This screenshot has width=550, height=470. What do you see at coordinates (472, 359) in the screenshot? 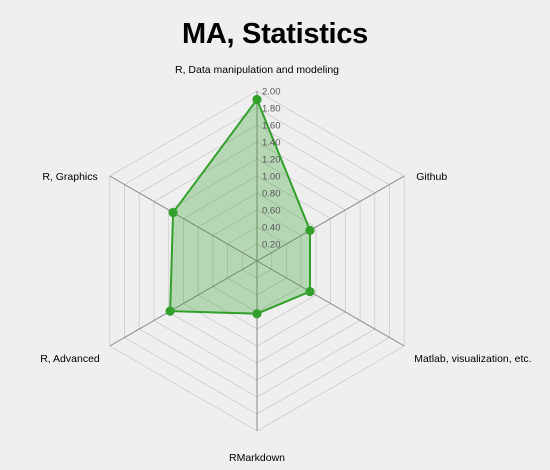
I see `axis-label: Matlab, visualization, etc.` at bounding box center [472, 359].